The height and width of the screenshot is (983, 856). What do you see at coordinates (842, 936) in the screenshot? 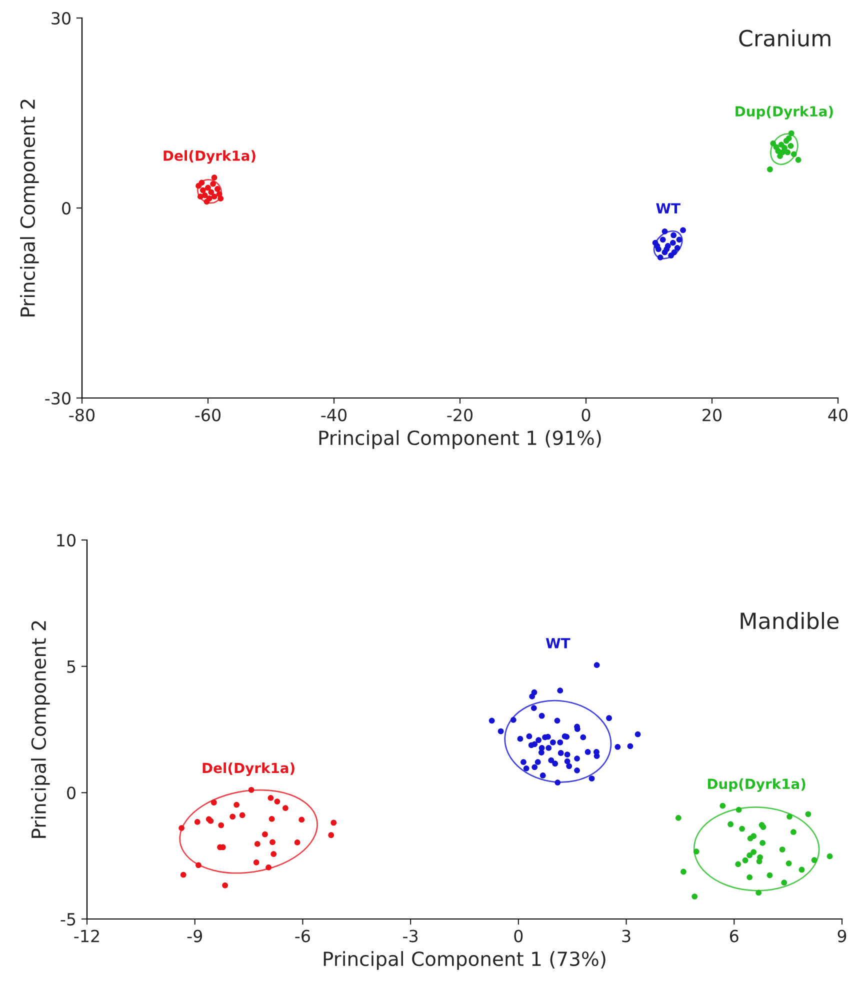
I see `x-tick-label: 9` at bounding box center [842, 936].